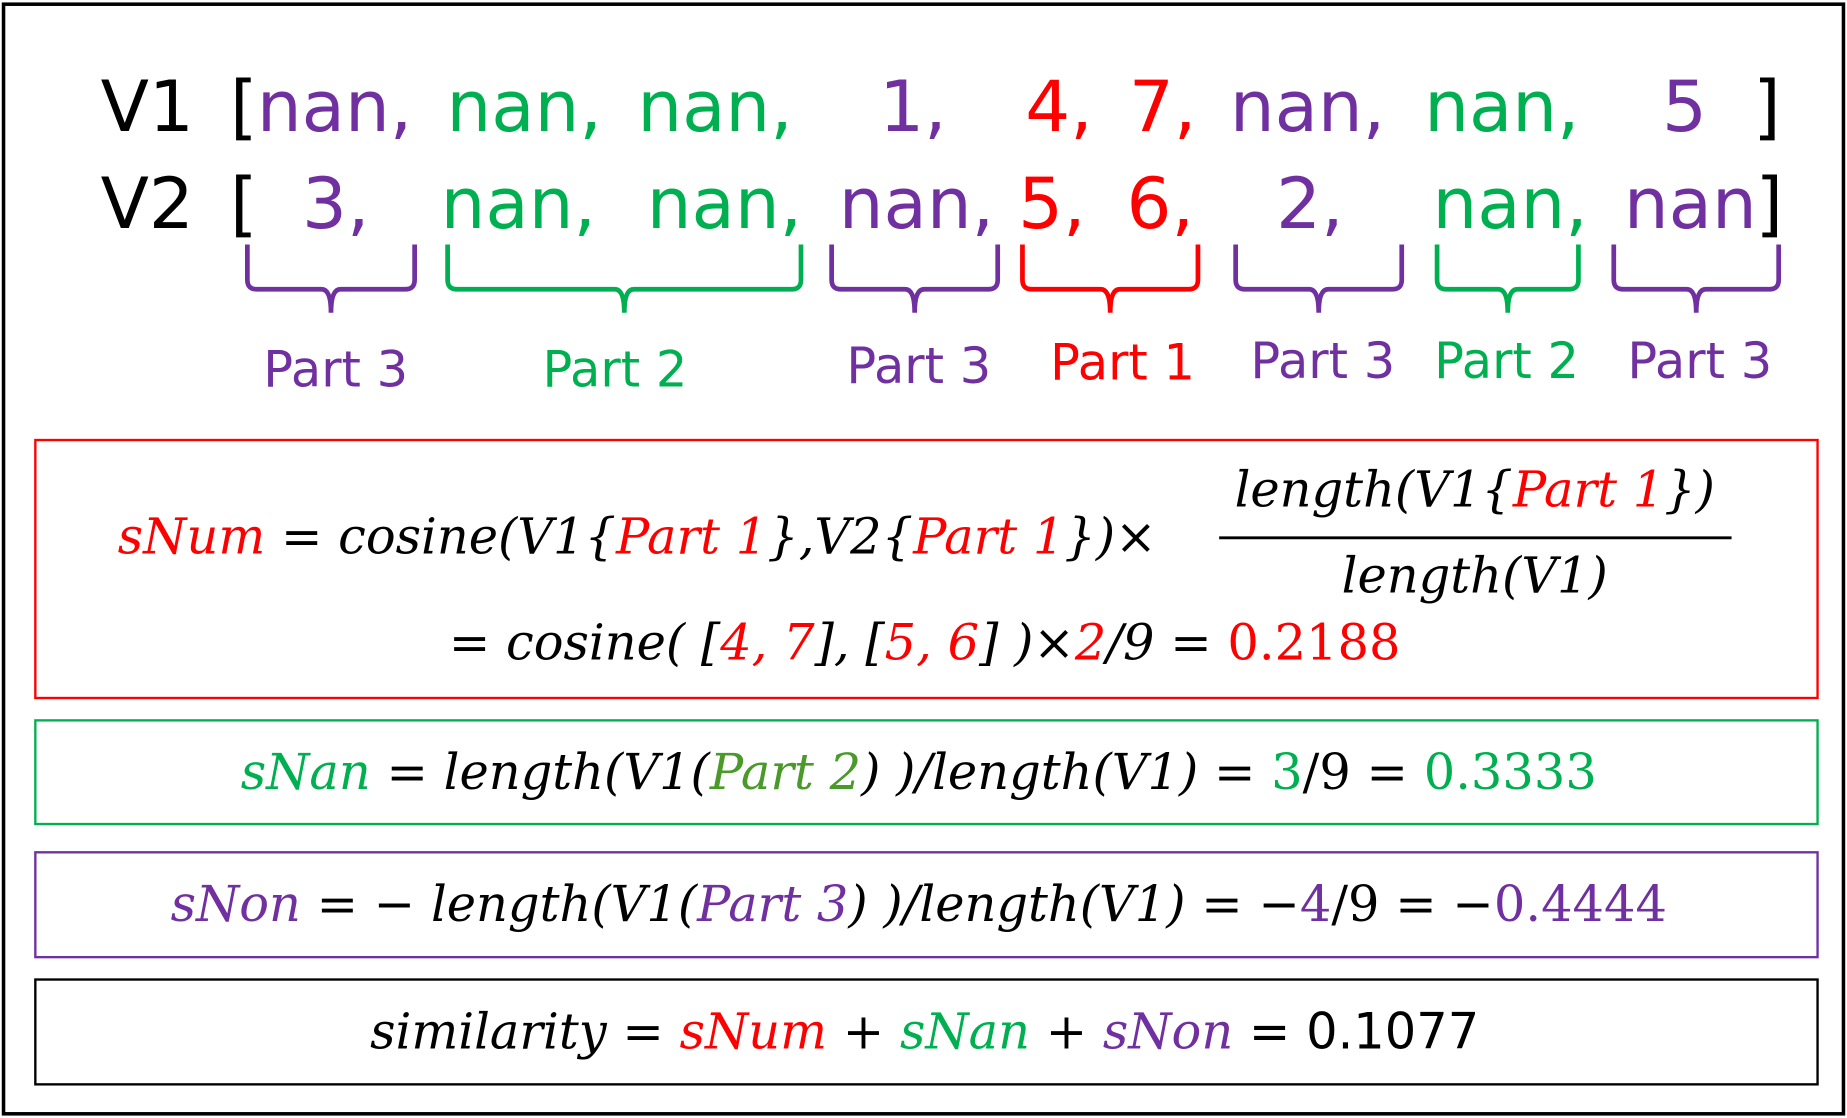 The image size is (1847, 1118). I want to click on snum-line2: = cosine( [4, 7], [5, 6] )×2/9 = 0.2188, so click(925, 643).